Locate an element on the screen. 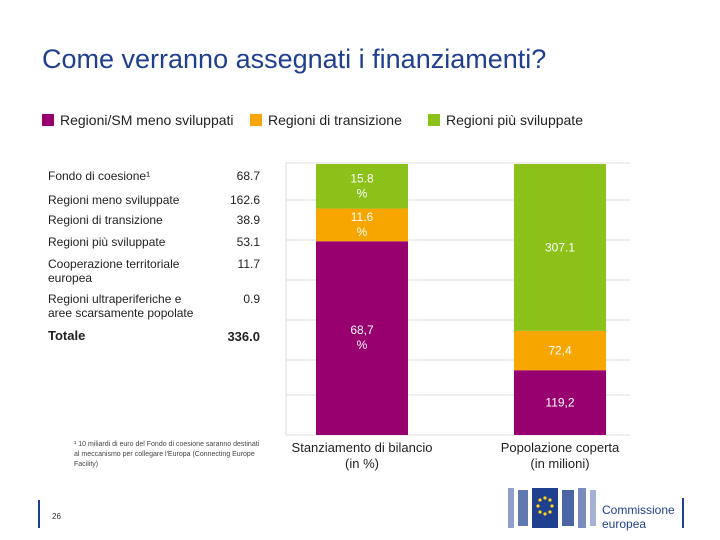 The height and width of the screenshot is (540, 720). row-label: Regioni meno sviluppate is located at coordinates (114, 200).